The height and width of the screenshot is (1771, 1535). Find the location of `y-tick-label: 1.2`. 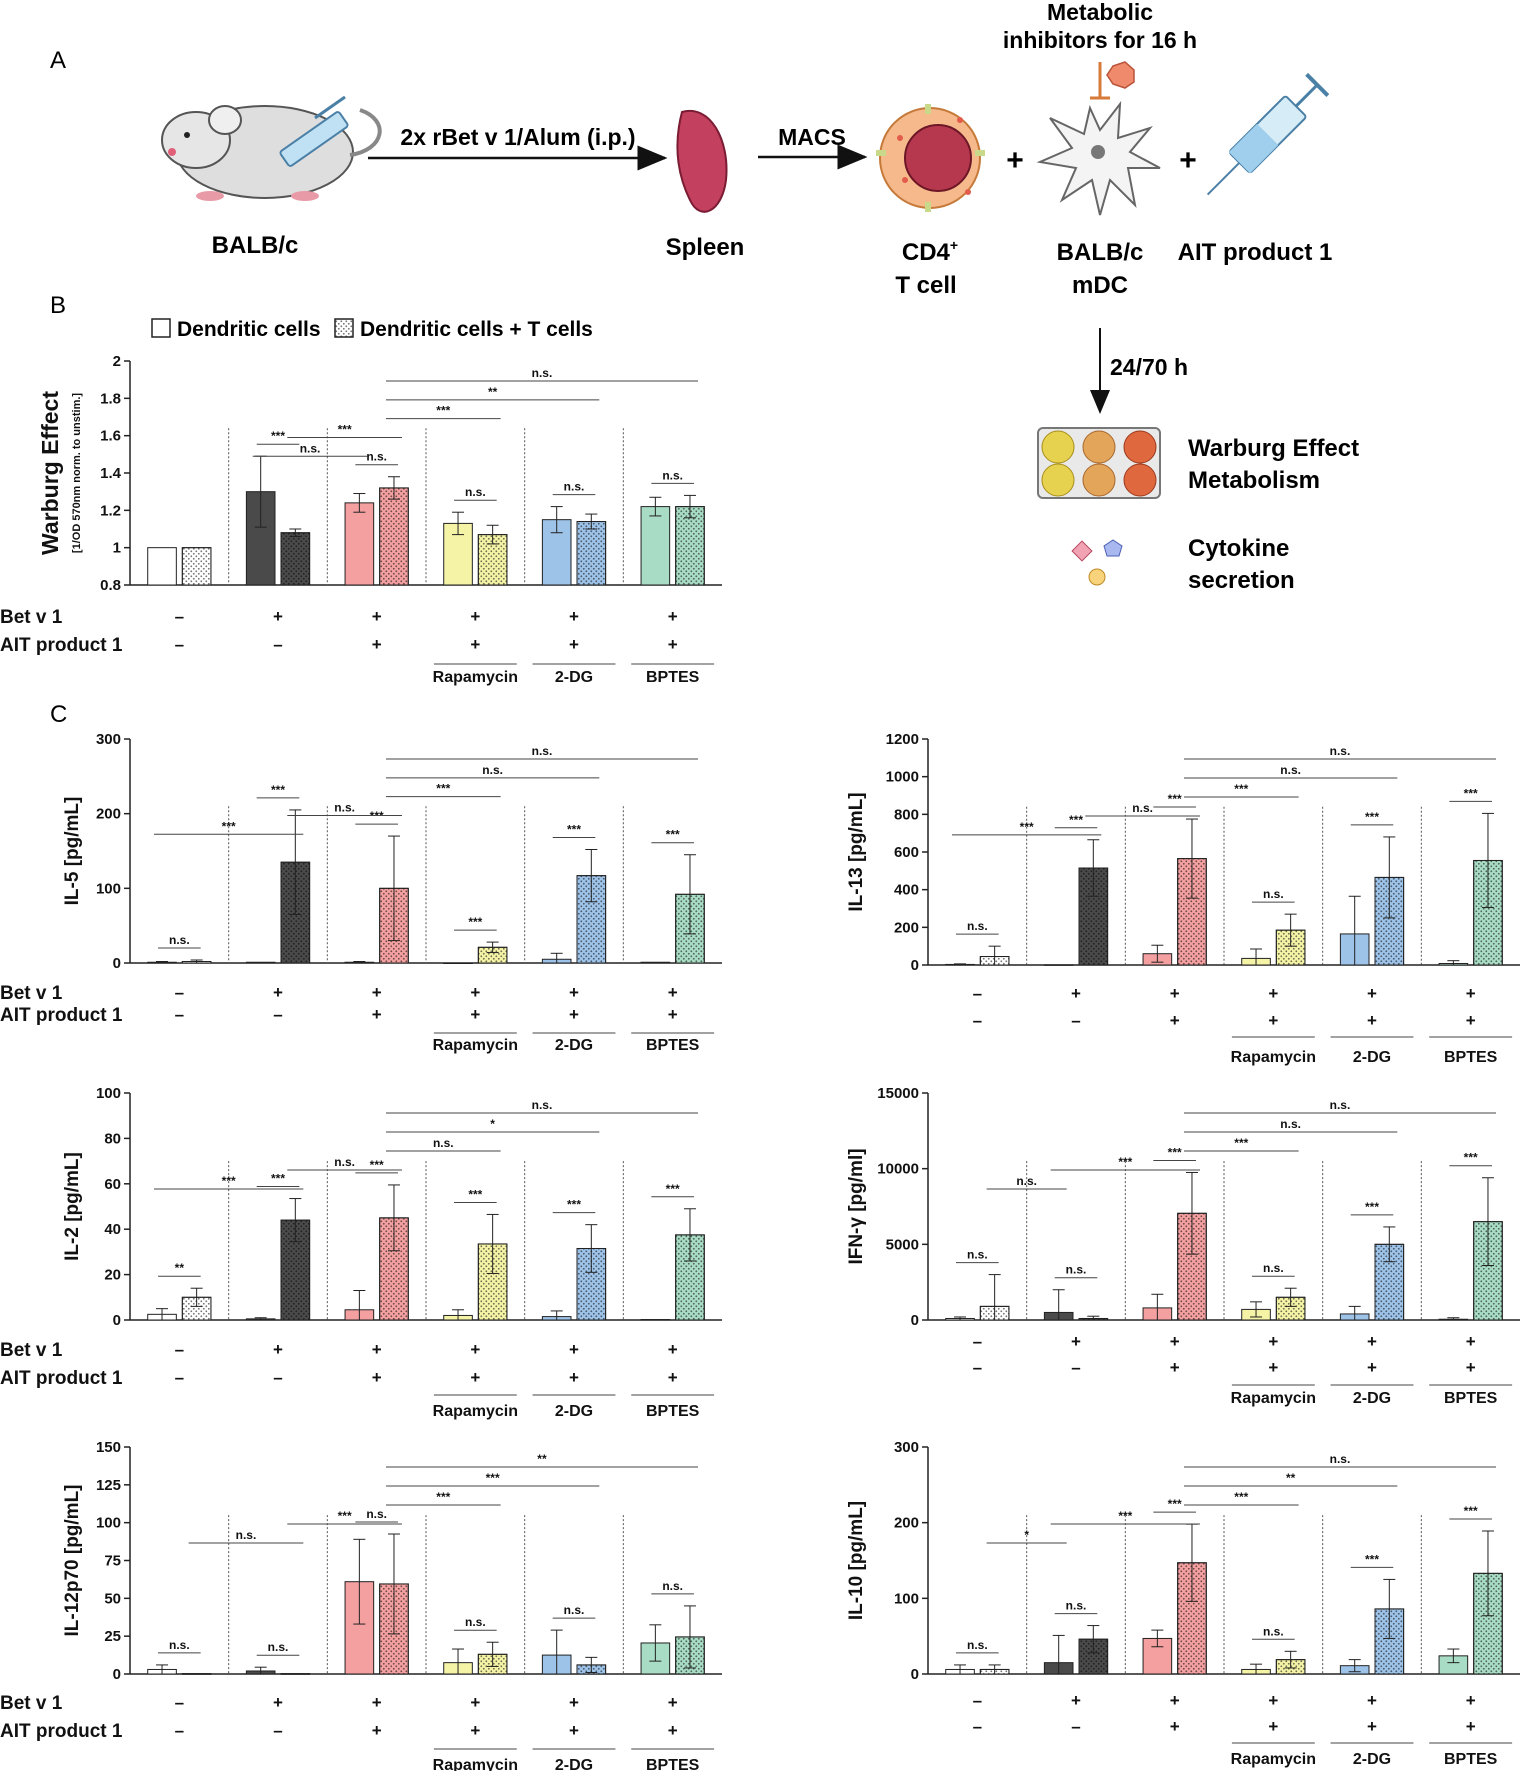

y-tick-label: 1.2 is located at coordinates (110, 510).